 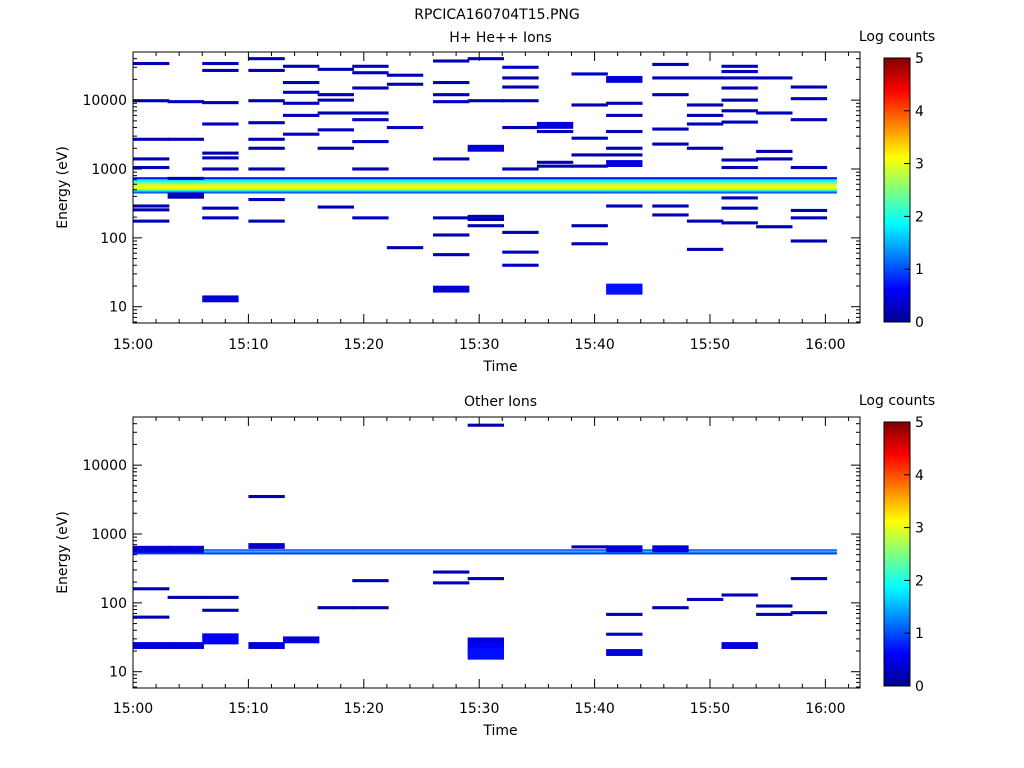 What do you see at coordinates (897, 37) in the screenshot?
I see `colorbar-label: Log counts` at bounding box center [897, 37].